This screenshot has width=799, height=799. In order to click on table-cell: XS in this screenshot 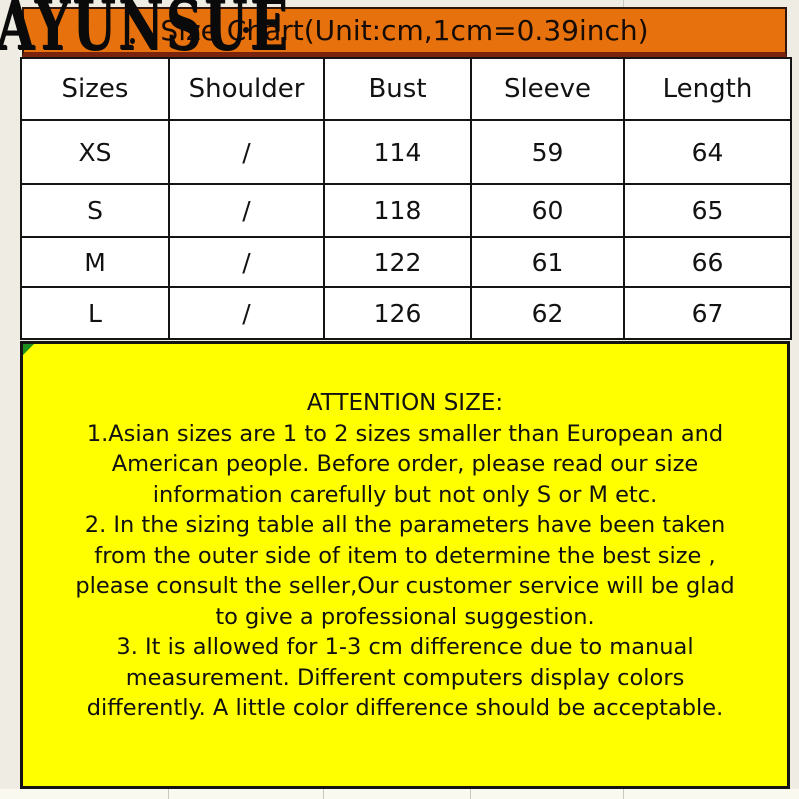, I will do `click(95, 152)`.